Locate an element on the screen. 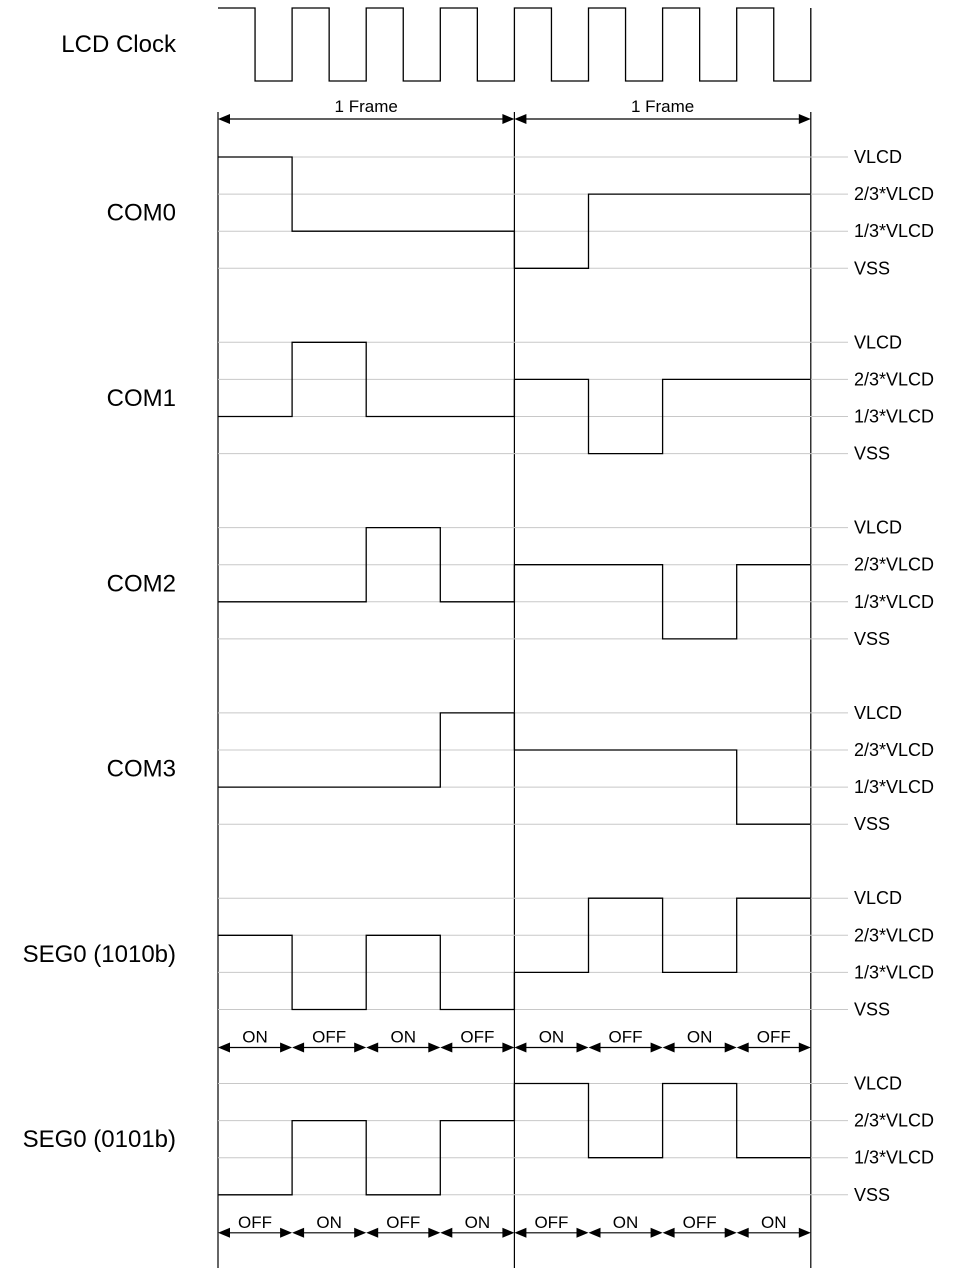 The width and height of the screenshot is (953, 1271). frame-arrow-0-head-left is located at coordinates (224, 119).